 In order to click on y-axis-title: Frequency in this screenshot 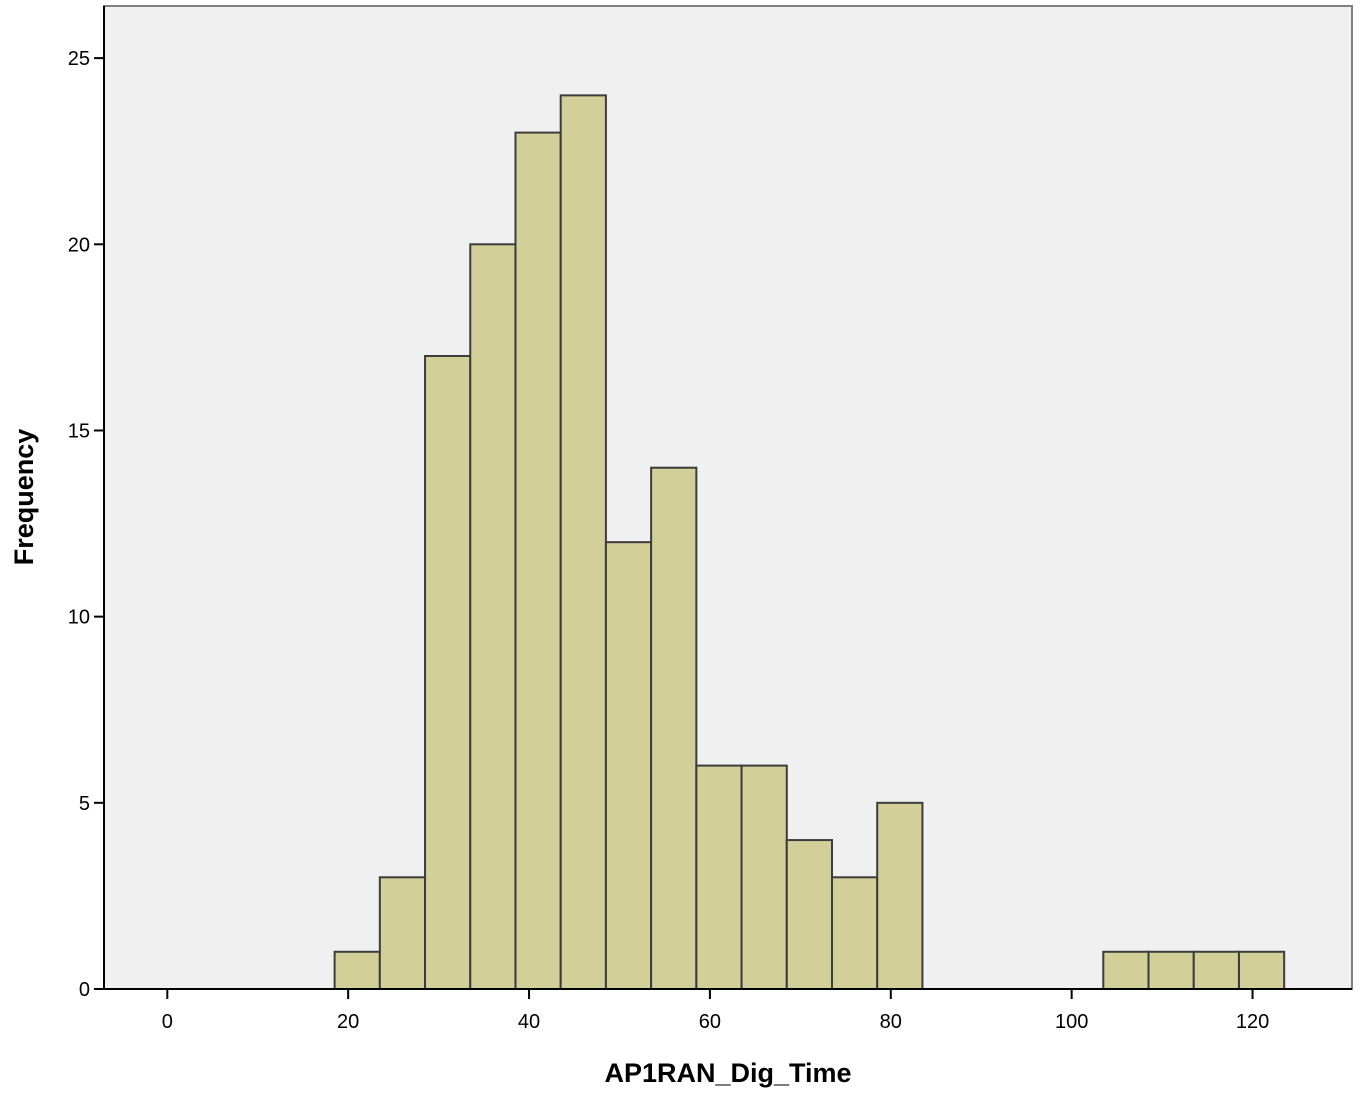, I will do `click(24, 497)`.